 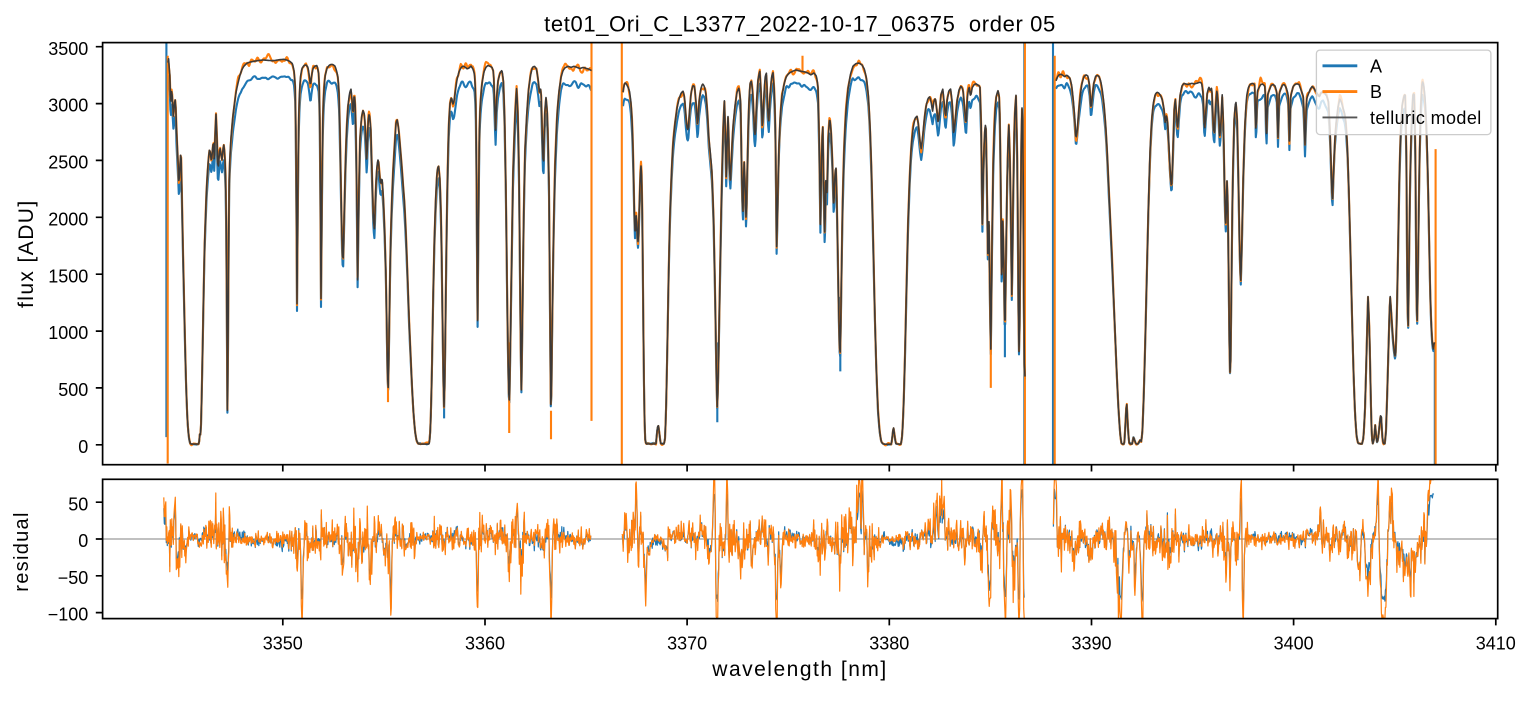 What do you see at coordinates (73, 578) in the screenshot?
I see `svg-text: −50` at bounding box center [73, 578].